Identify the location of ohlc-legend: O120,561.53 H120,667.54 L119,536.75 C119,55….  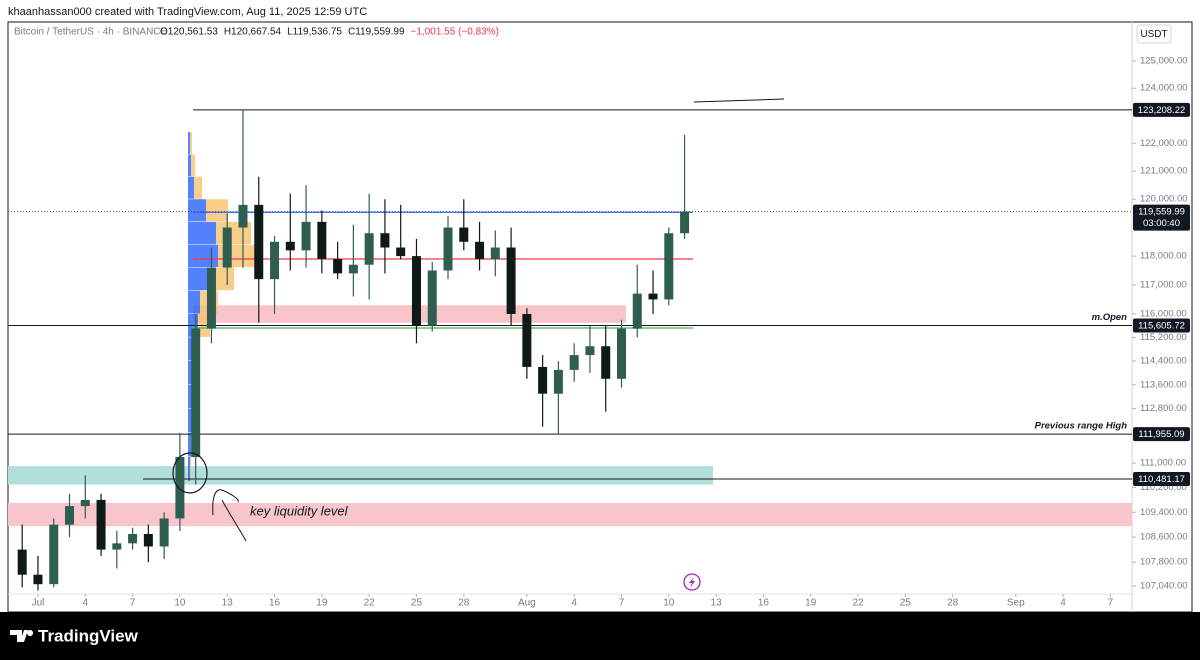
(329, 32).